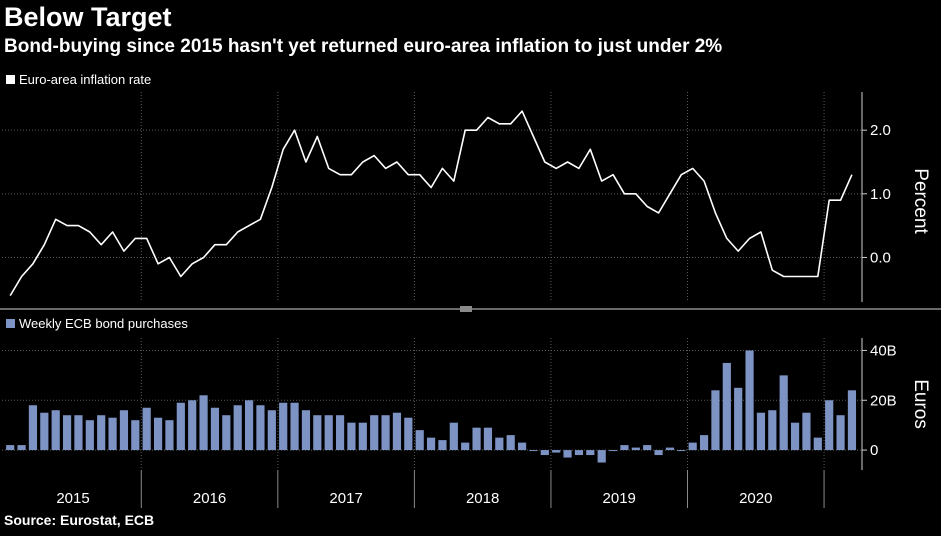  I want to click on x-tick-label: 2017, so click(345, 498).